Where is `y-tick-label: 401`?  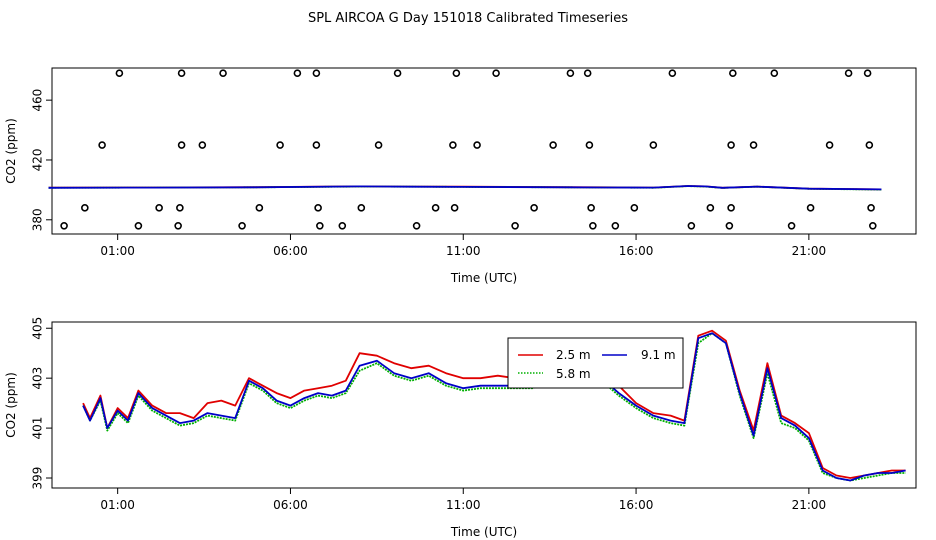
y-tick-label: 401 is located at coordinates (38, 428).